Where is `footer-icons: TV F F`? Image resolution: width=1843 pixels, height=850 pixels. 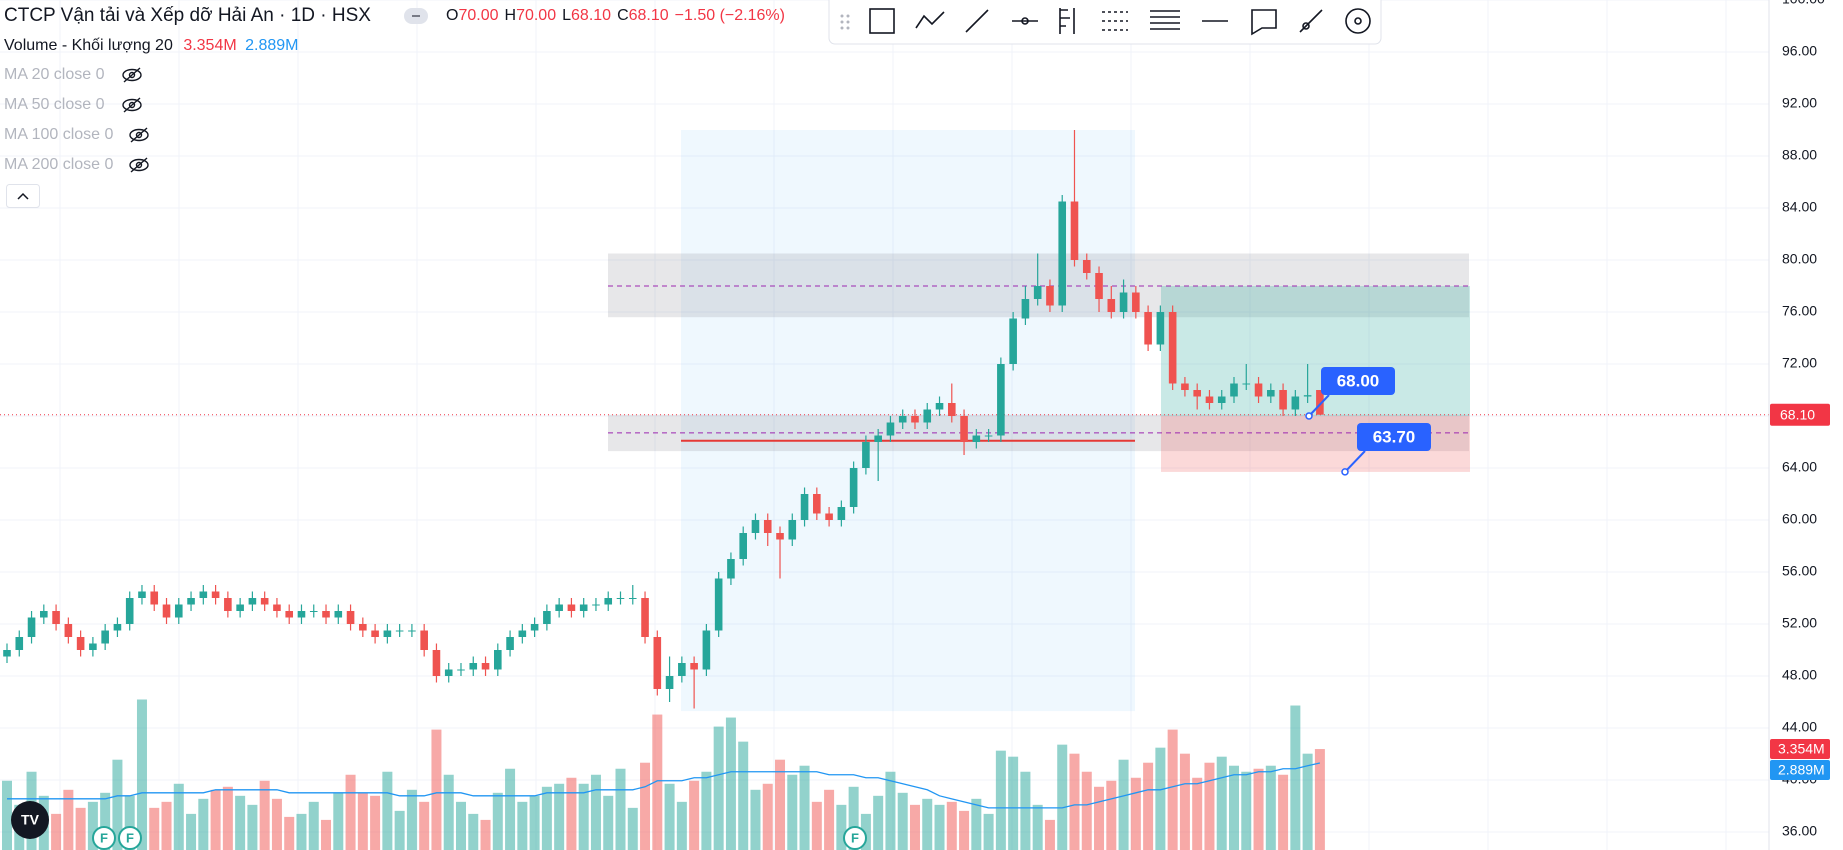
footer-icons: TV F F is located at coordinates (76, 825).